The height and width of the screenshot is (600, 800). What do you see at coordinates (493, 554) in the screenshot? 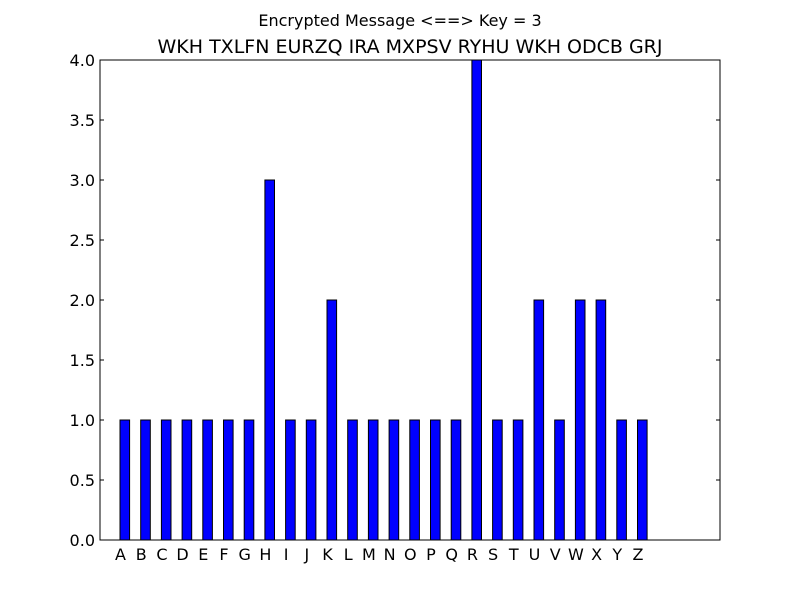
I see `x-tick-label: S` at bounding box center [493, 554].